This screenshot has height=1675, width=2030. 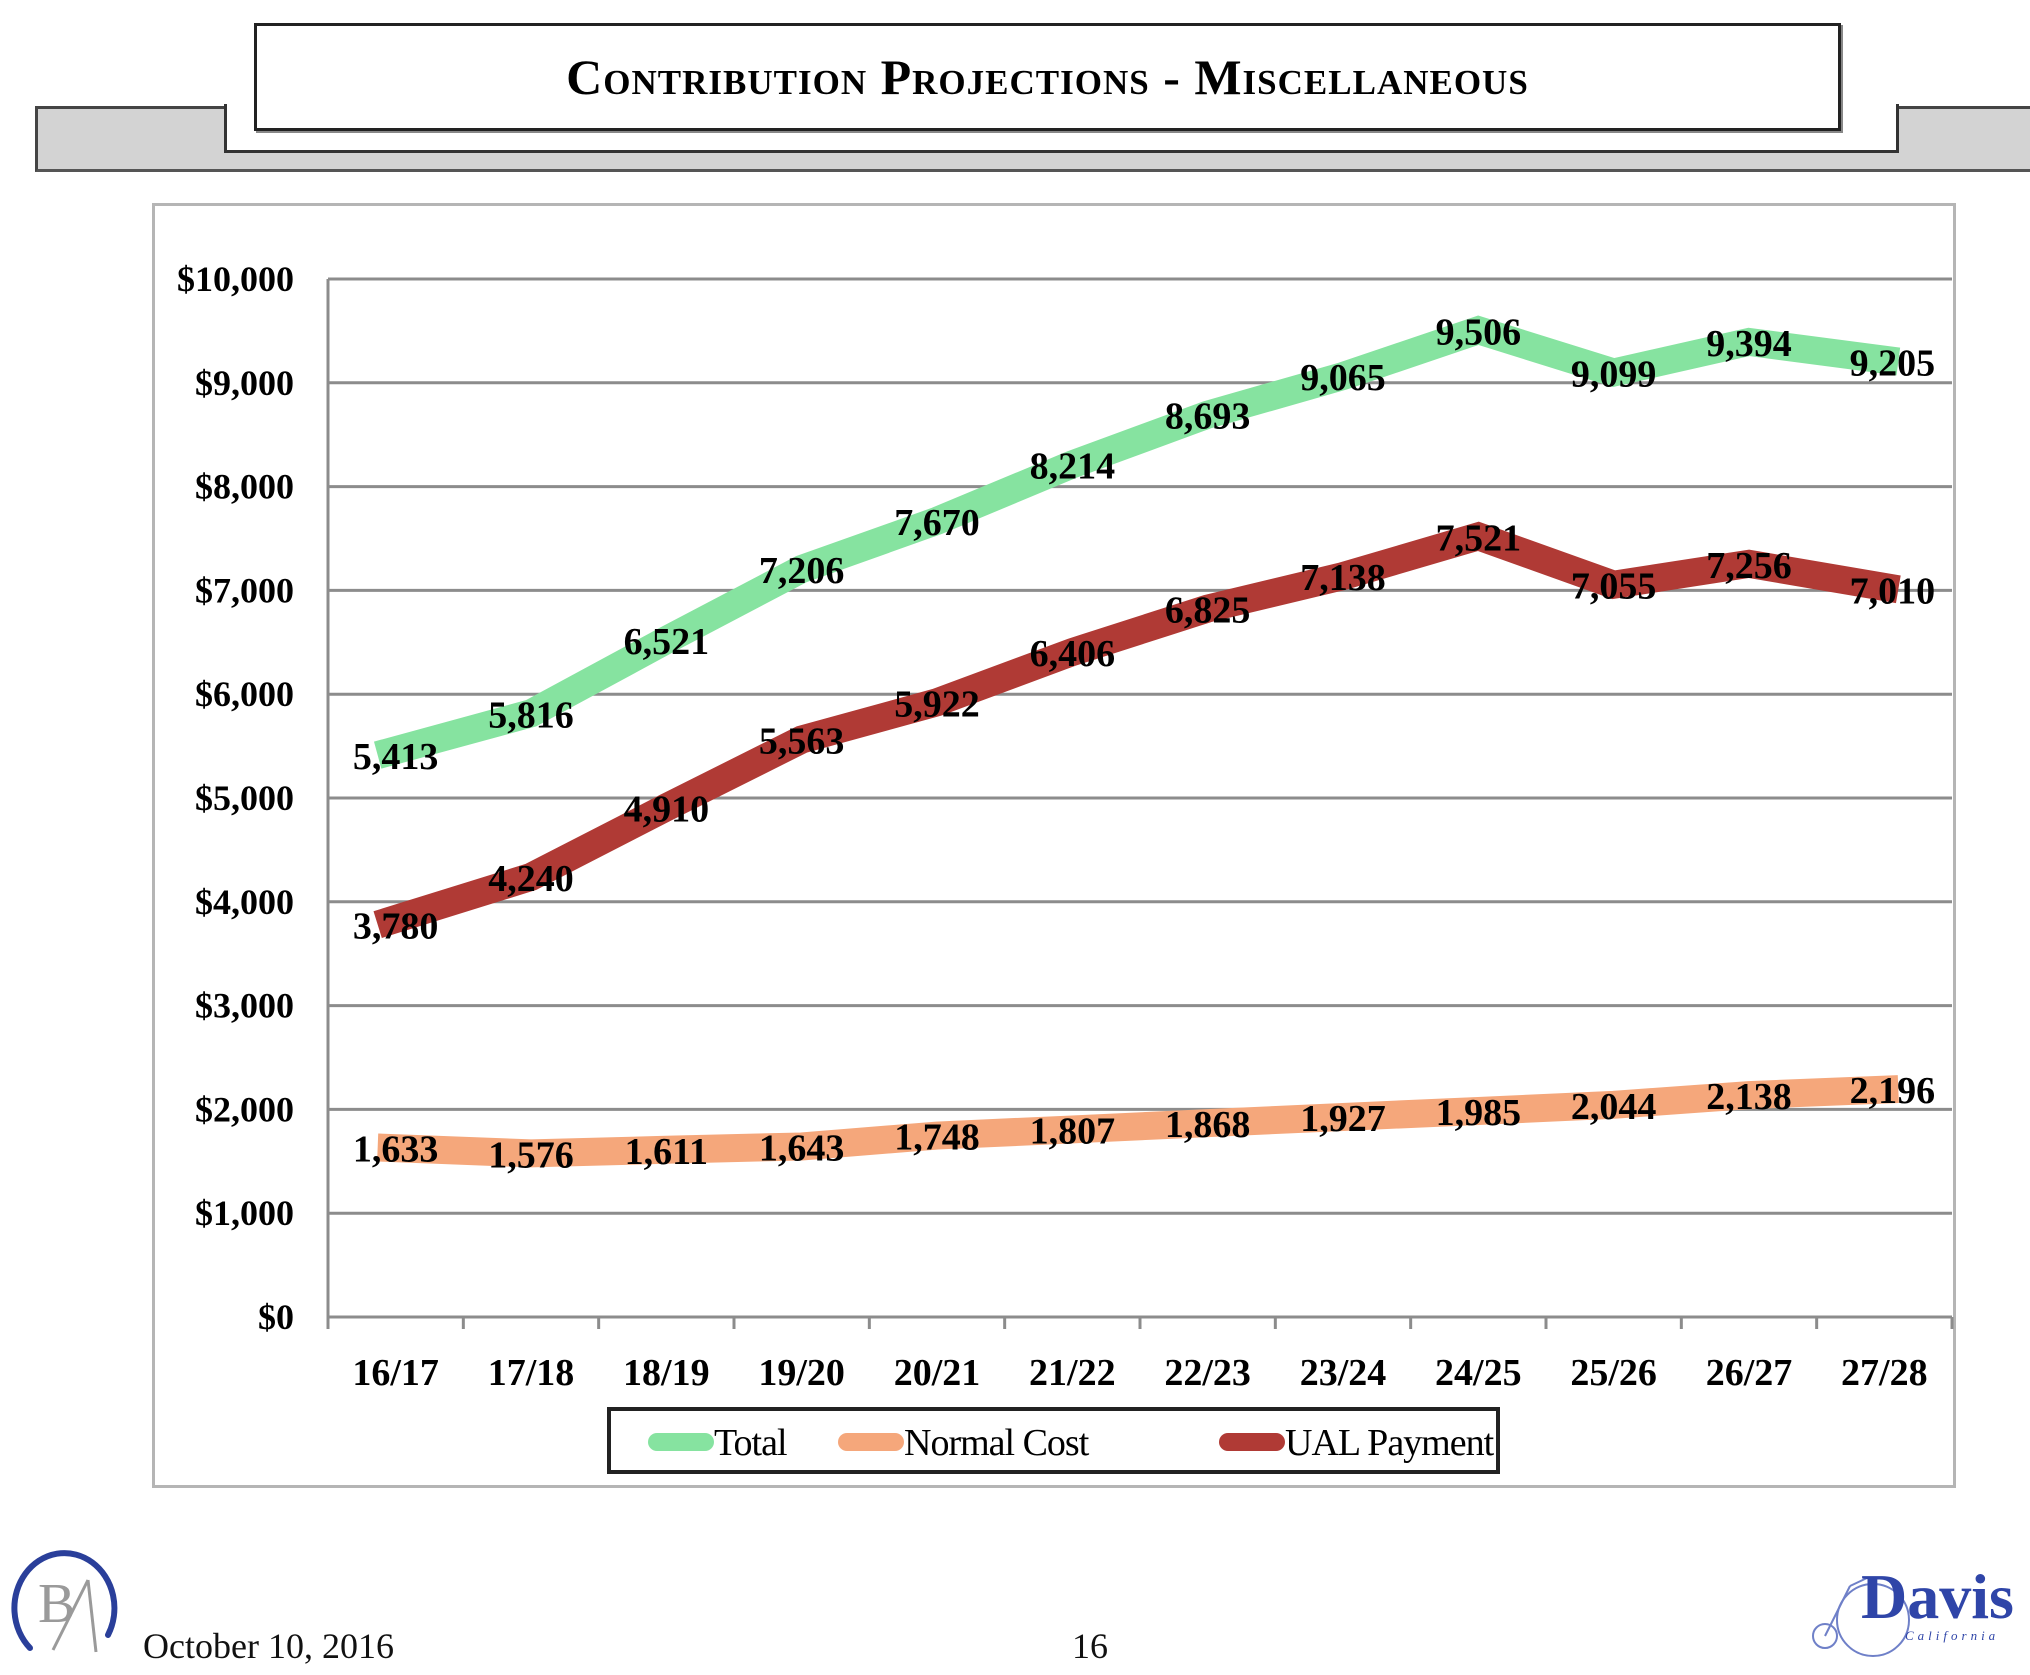 What do you see at coordinates (1479, 1113) in the screenshot?
I see `data-label: 1,985` at bounding box center [1479, 1113].